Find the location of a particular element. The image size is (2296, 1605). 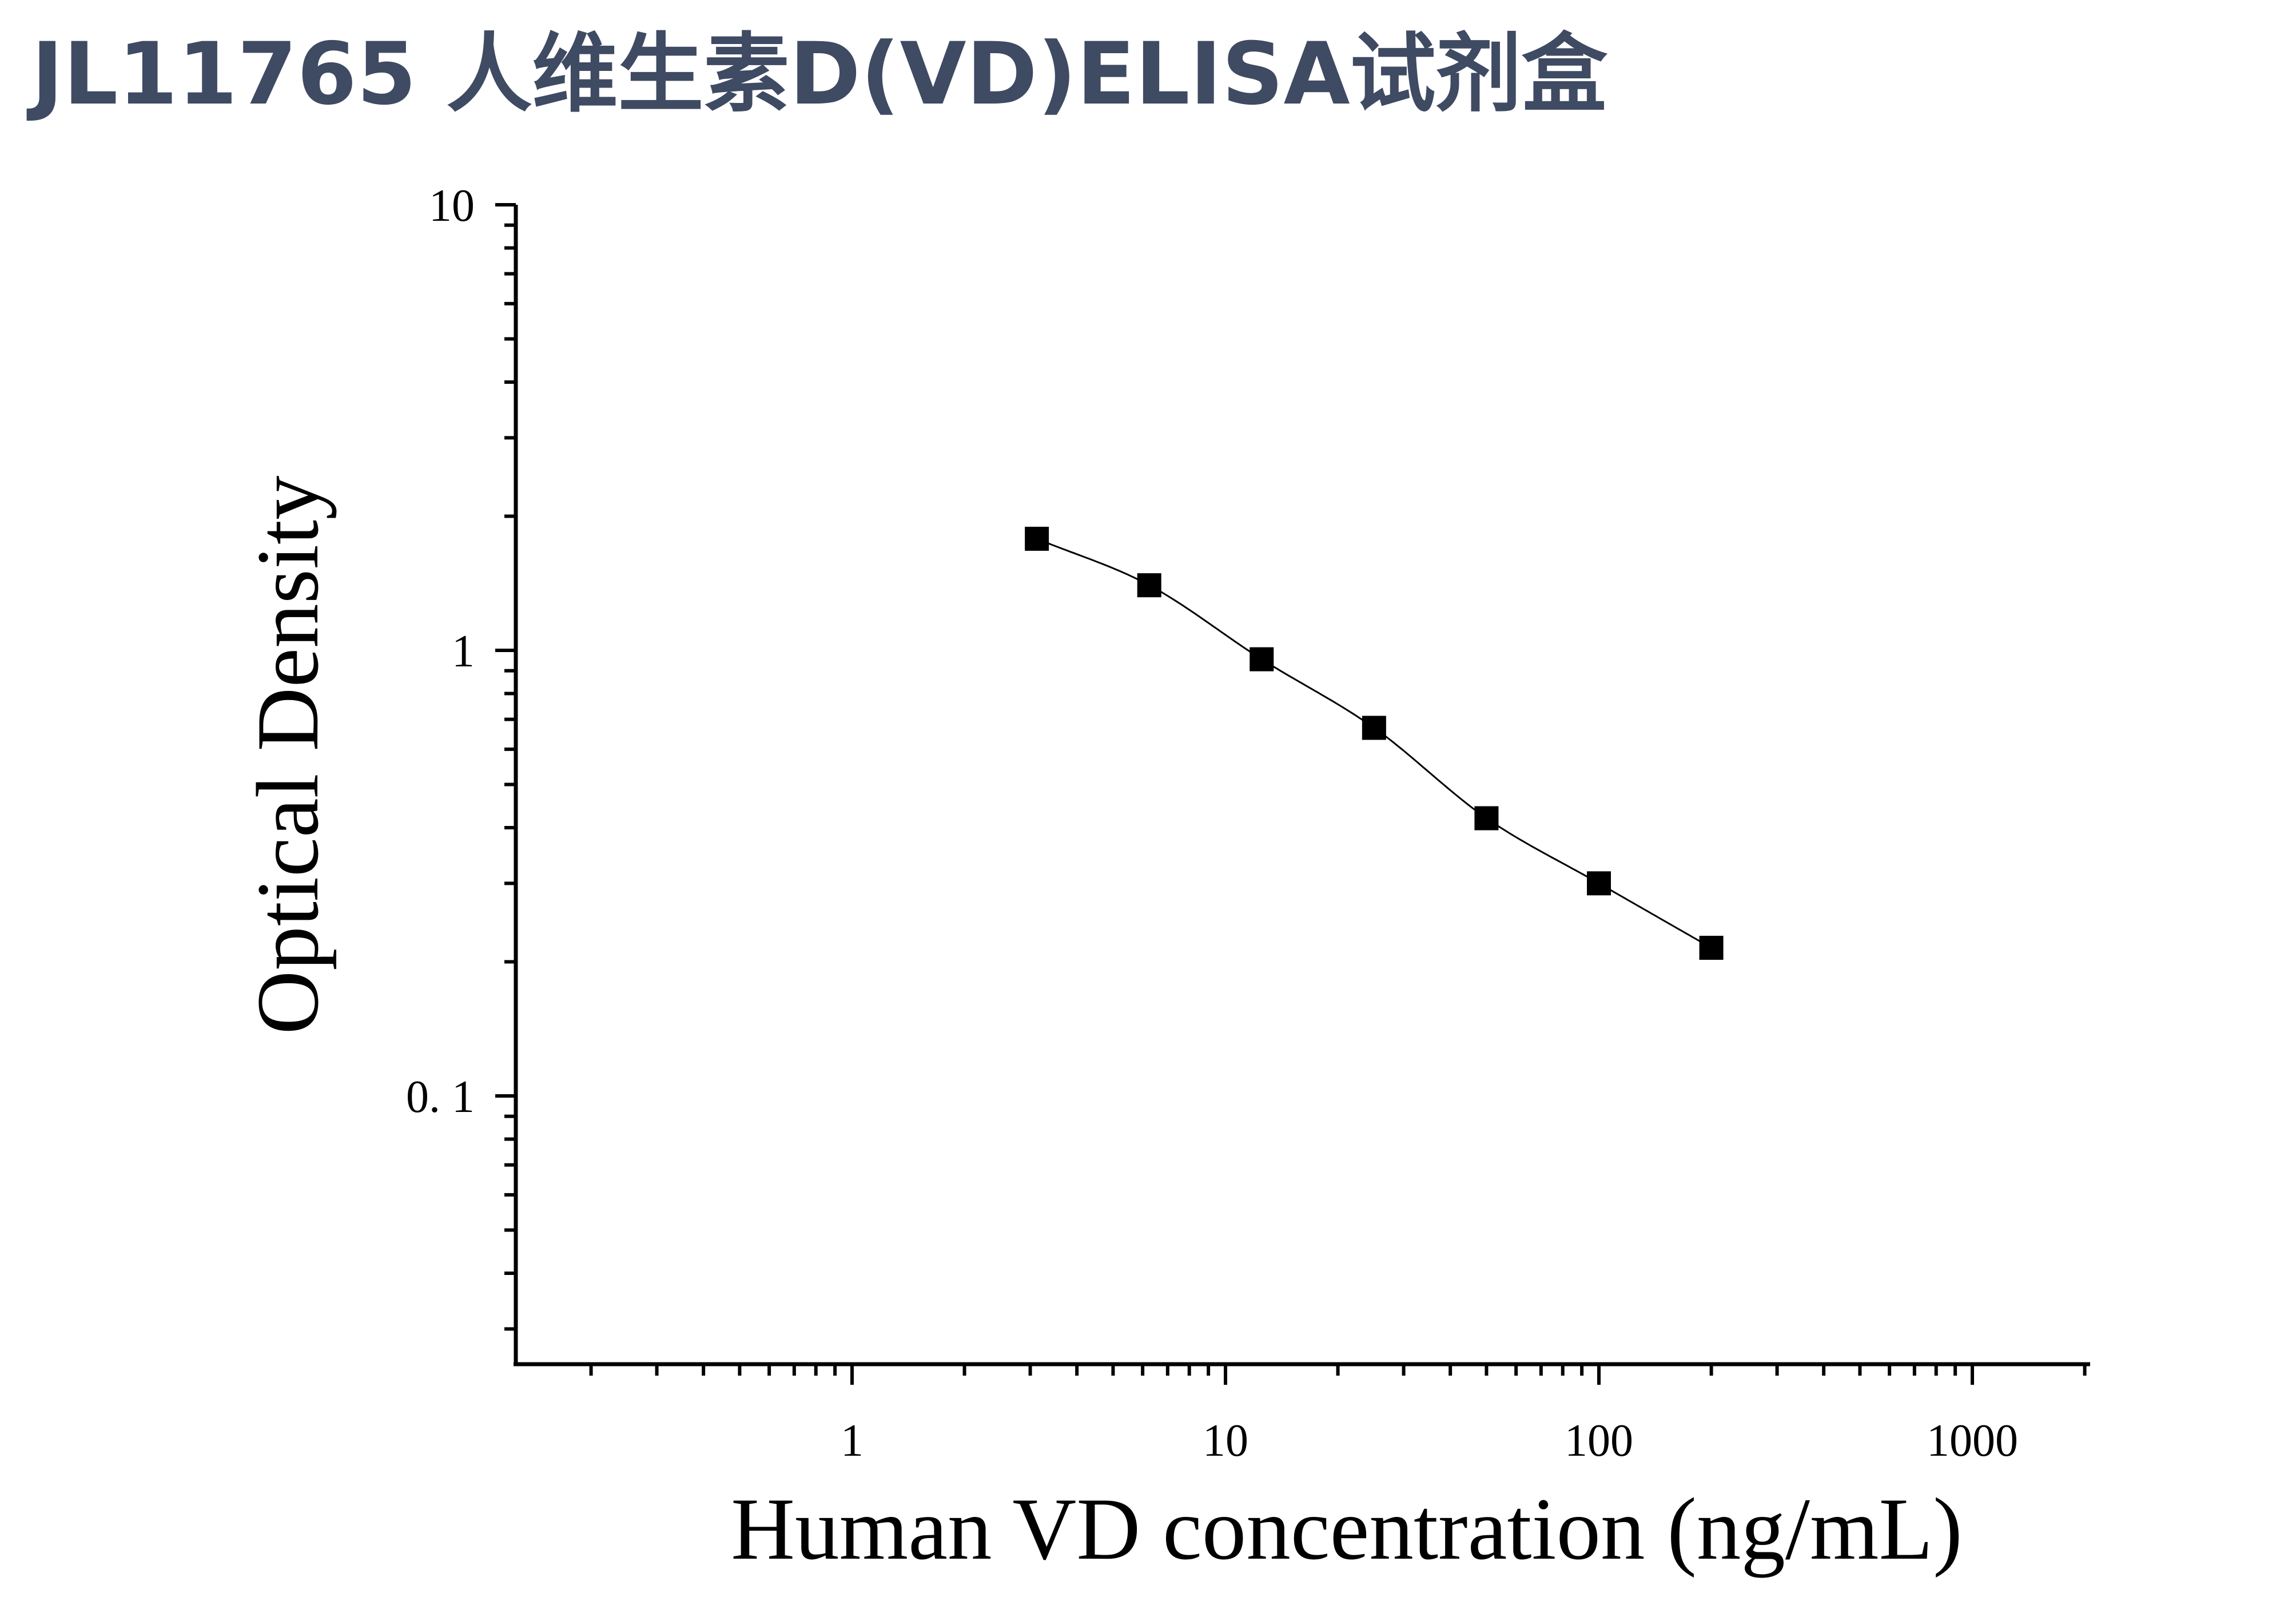

x-tick-label: 10 is located at coordinates (1225, 1441).